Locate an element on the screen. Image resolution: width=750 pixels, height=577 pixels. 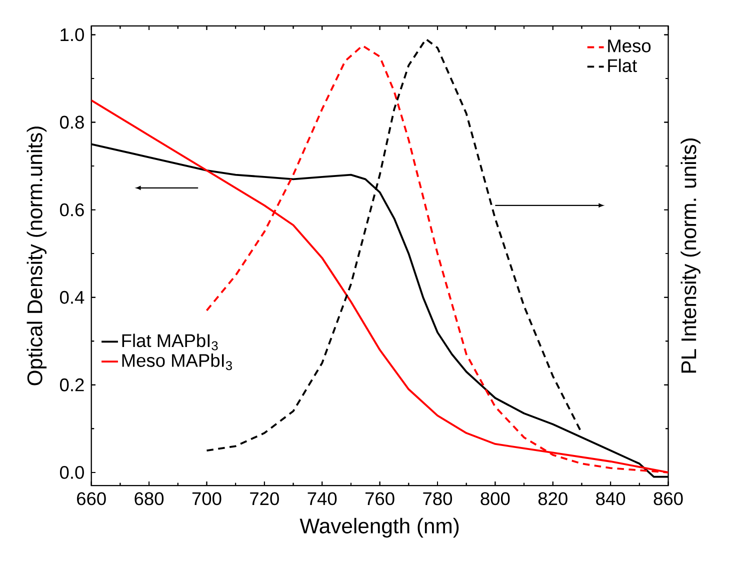
x-tick-label: 740 is located at coordinates (322, 499).